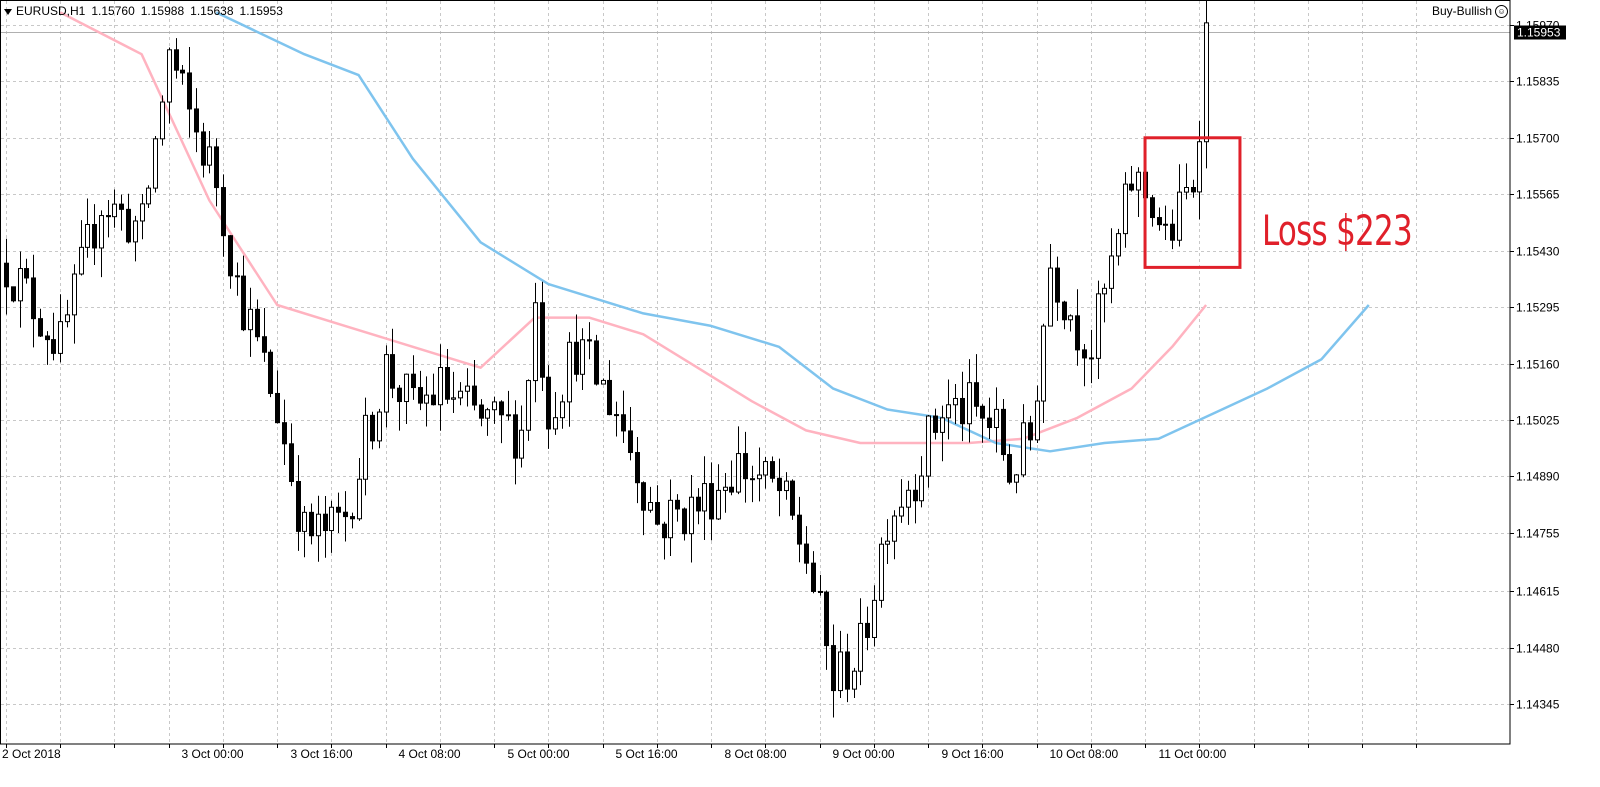 The image size is (1600, 787). What do you see at coordinates (1192, 202) in the screenshot?
I see `trade-markers` at bounding box center [1192, 202].